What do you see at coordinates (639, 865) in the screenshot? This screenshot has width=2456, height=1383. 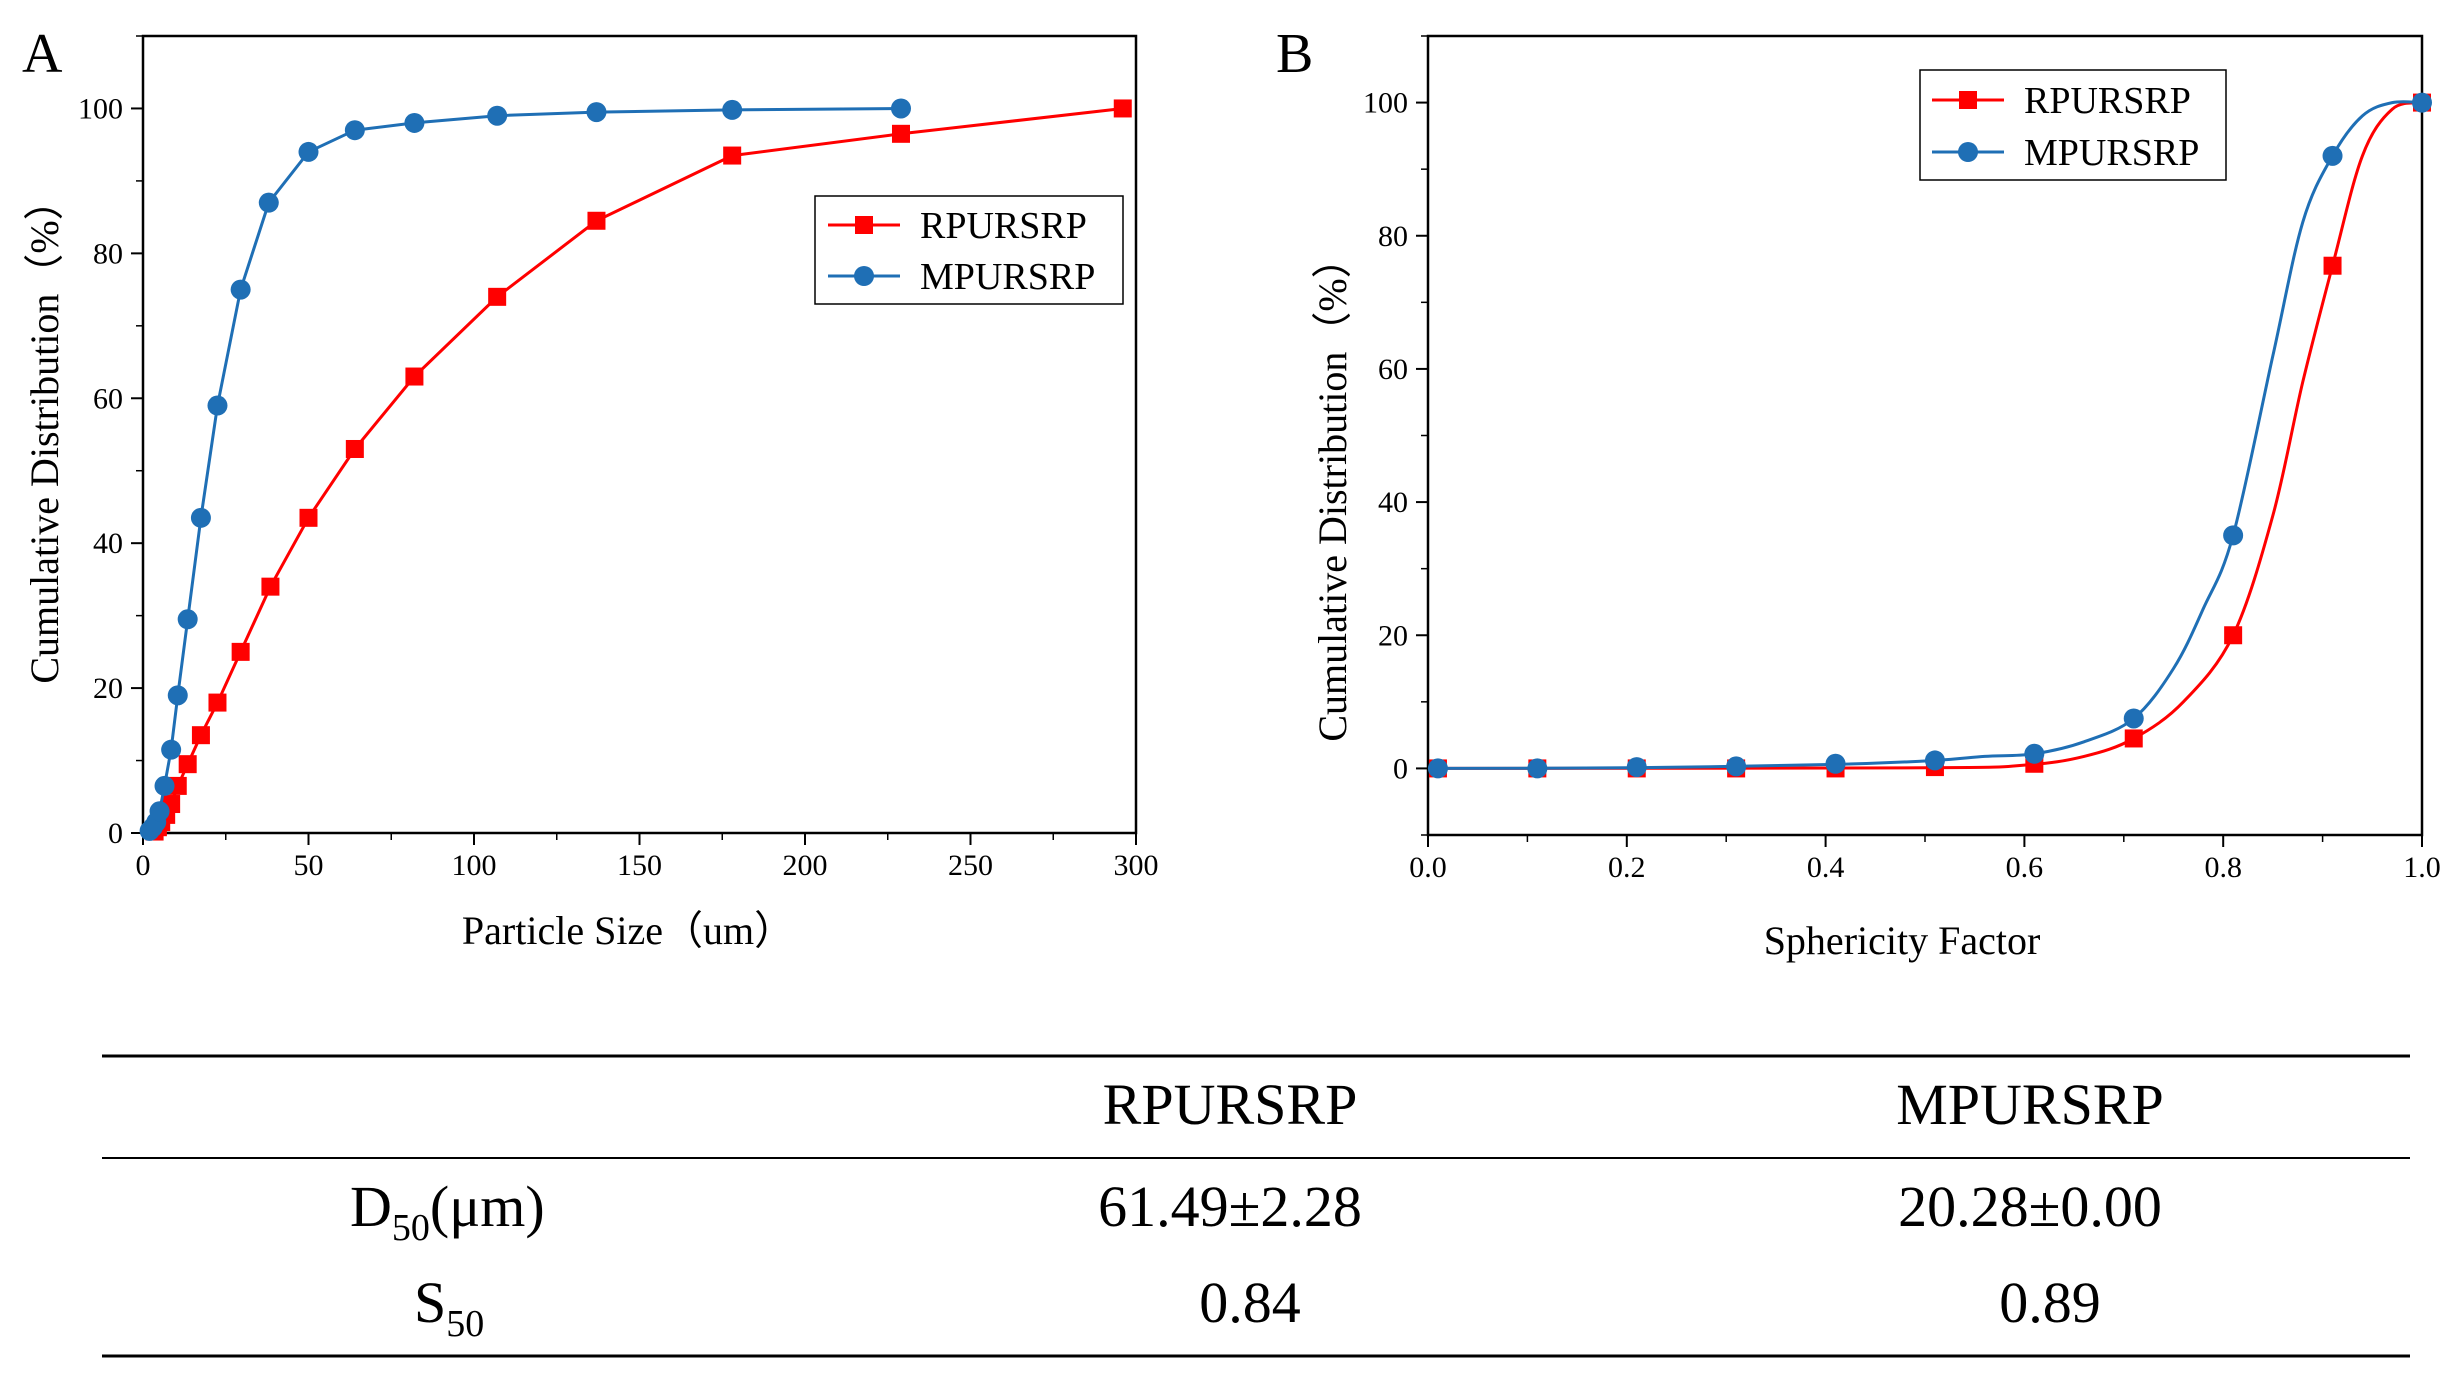 I see `x-tick-label: 150` at bounding box center [639, 865].